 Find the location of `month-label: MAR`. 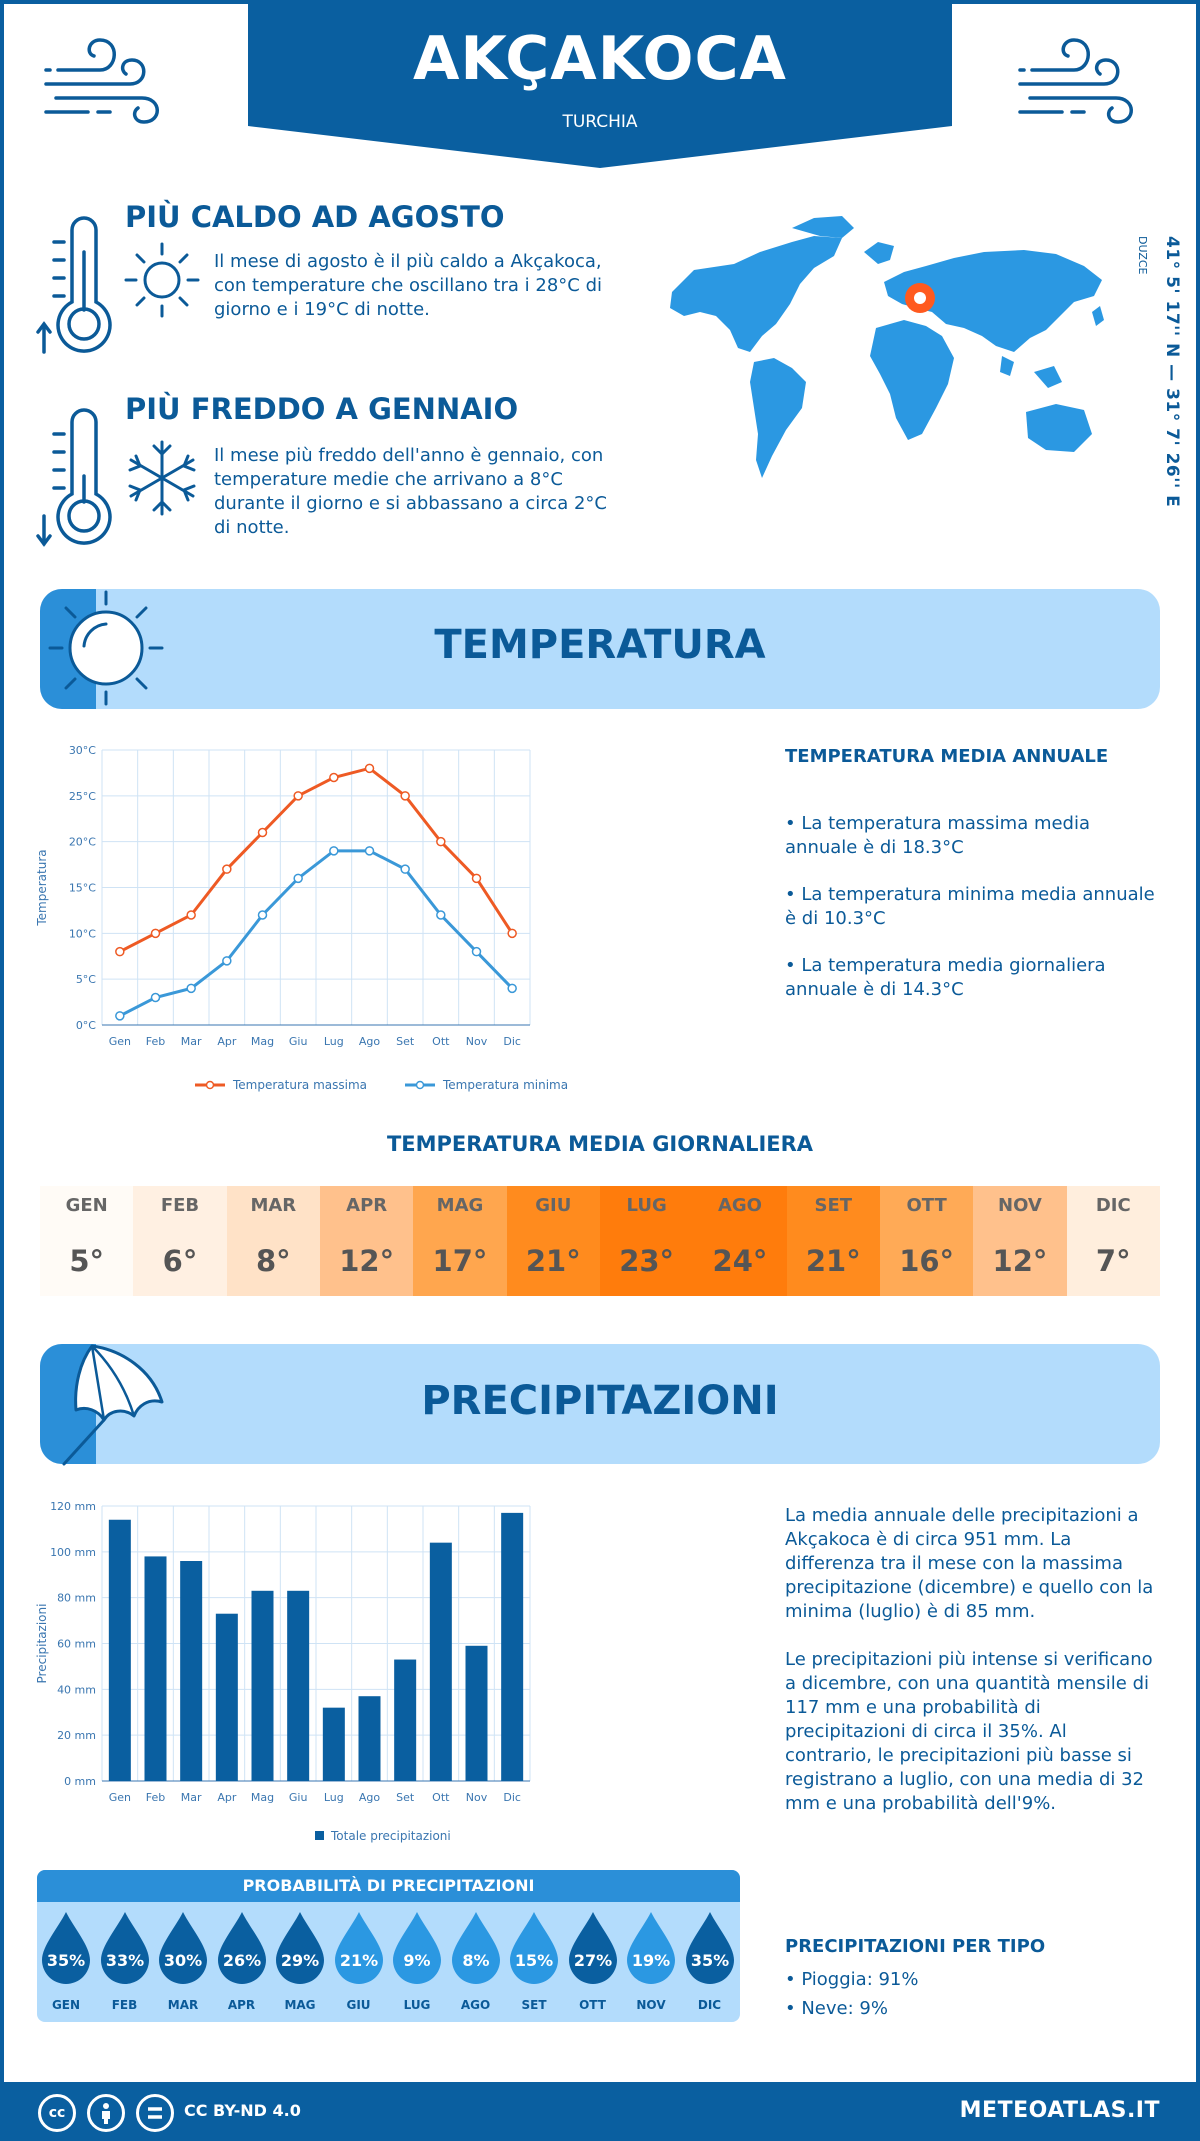

month-label: MAR is located at coordinates (273, 1205).